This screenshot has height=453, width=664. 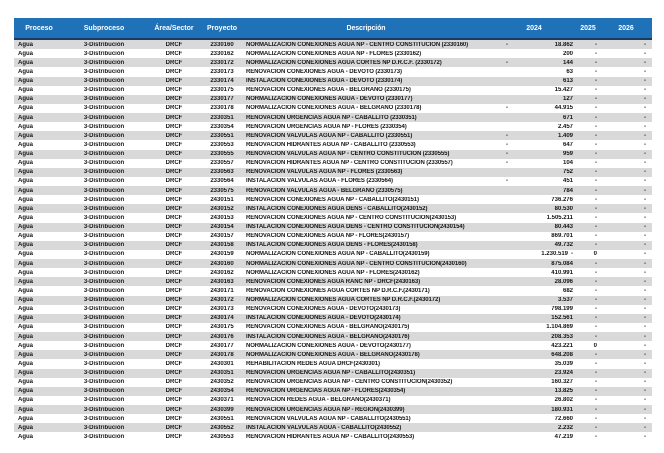 I want to click on cell-2024-value: 784, so click(x=567, y=190).